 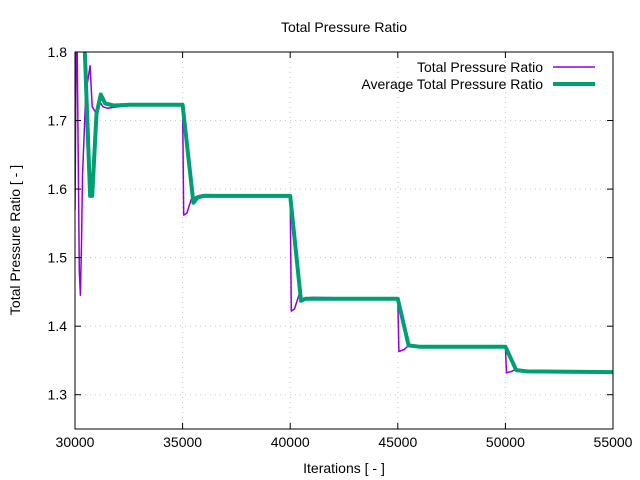 I want to click on y-tick-label: 1.6, so click(x=58, y=189).